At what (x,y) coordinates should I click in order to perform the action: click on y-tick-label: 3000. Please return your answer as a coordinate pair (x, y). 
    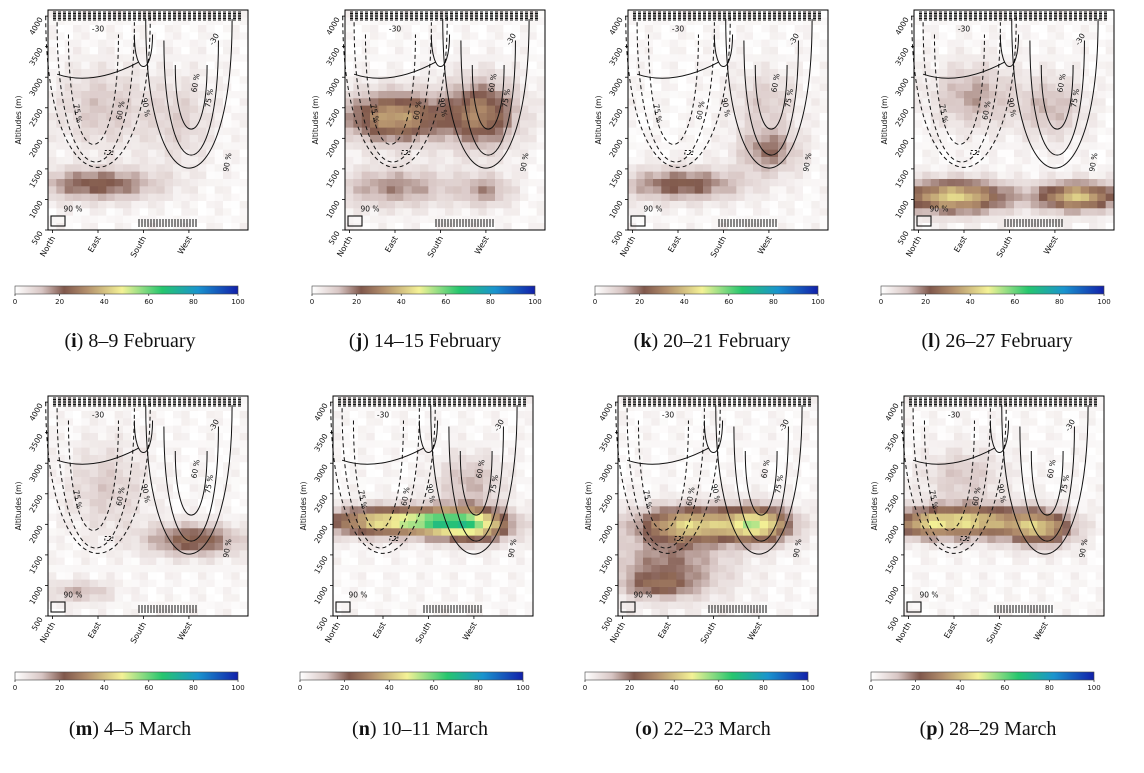
    Looking at the image, I should click on (35, 87).